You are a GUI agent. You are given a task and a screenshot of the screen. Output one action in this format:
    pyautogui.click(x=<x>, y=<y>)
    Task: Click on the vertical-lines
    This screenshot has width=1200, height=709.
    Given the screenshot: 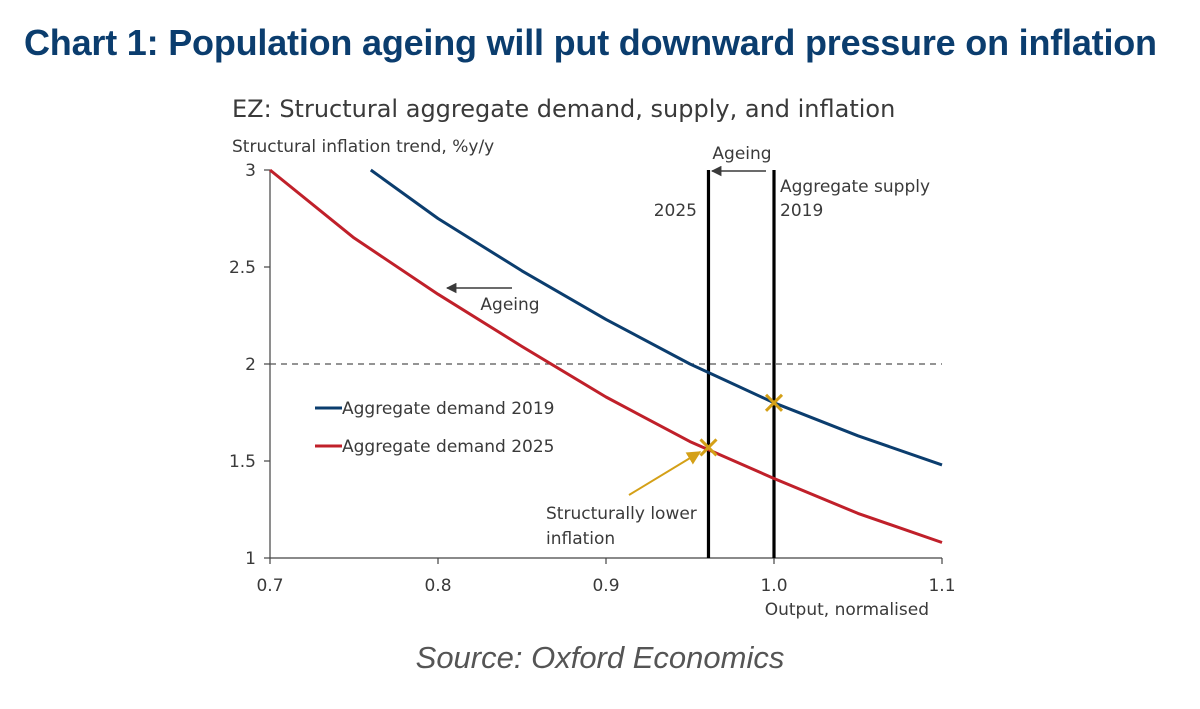 What is the action you would take?
    pyautogui.click(x=741, y=364)
    